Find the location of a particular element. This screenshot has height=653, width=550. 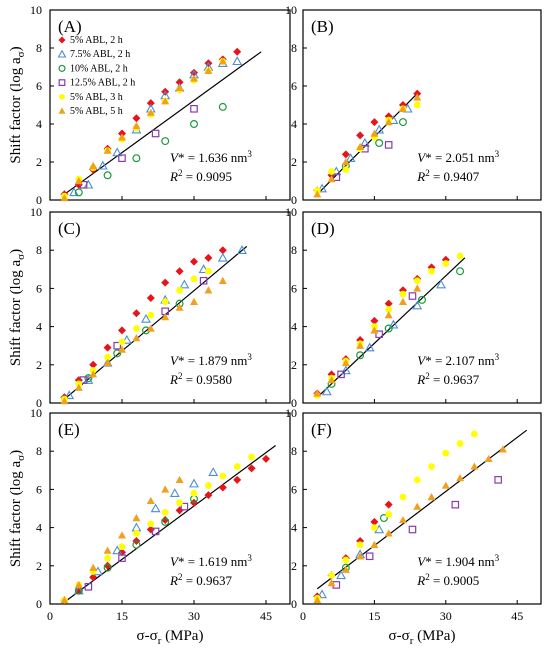

panel-label: (E) is located at coordinates (69, 429).